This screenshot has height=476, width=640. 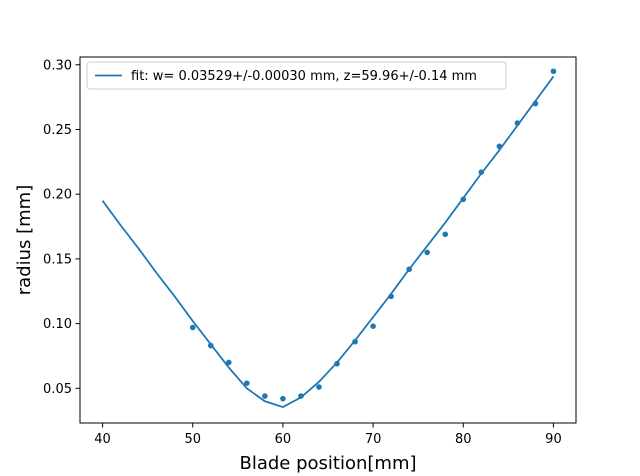 What do you see at coordinates (327, 463) in the screenshot?
I see `x-axis-label: Blade position[mm]` at bounding box center [327, 463].